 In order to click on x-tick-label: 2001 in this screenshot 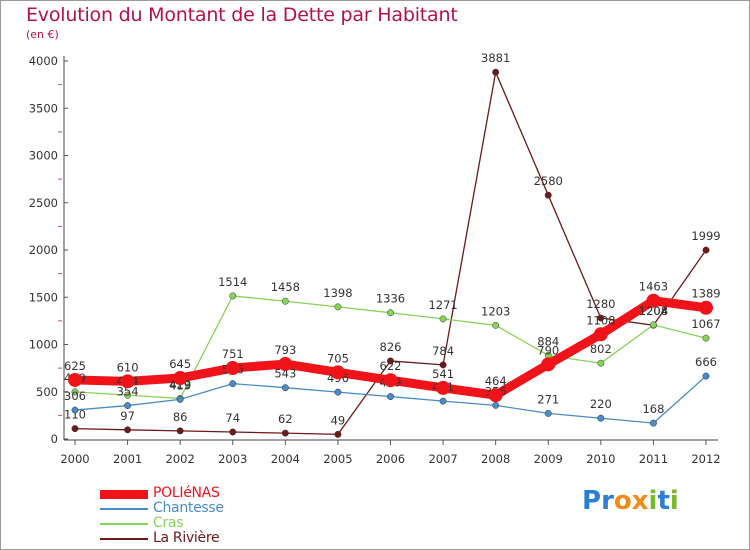, I will do `click(127, 459)`.